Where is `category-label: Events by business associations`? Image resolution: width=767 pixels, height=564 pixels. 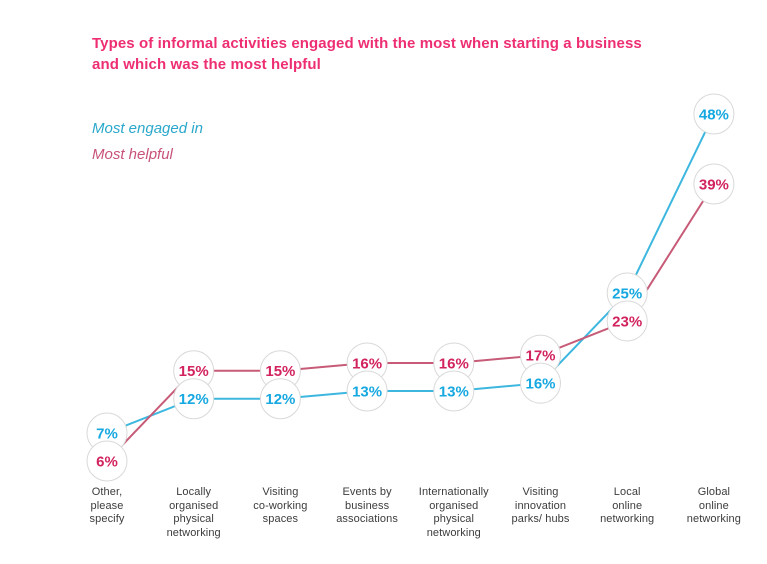
category-label: Events by business associations is located at coordinates (367, 506).